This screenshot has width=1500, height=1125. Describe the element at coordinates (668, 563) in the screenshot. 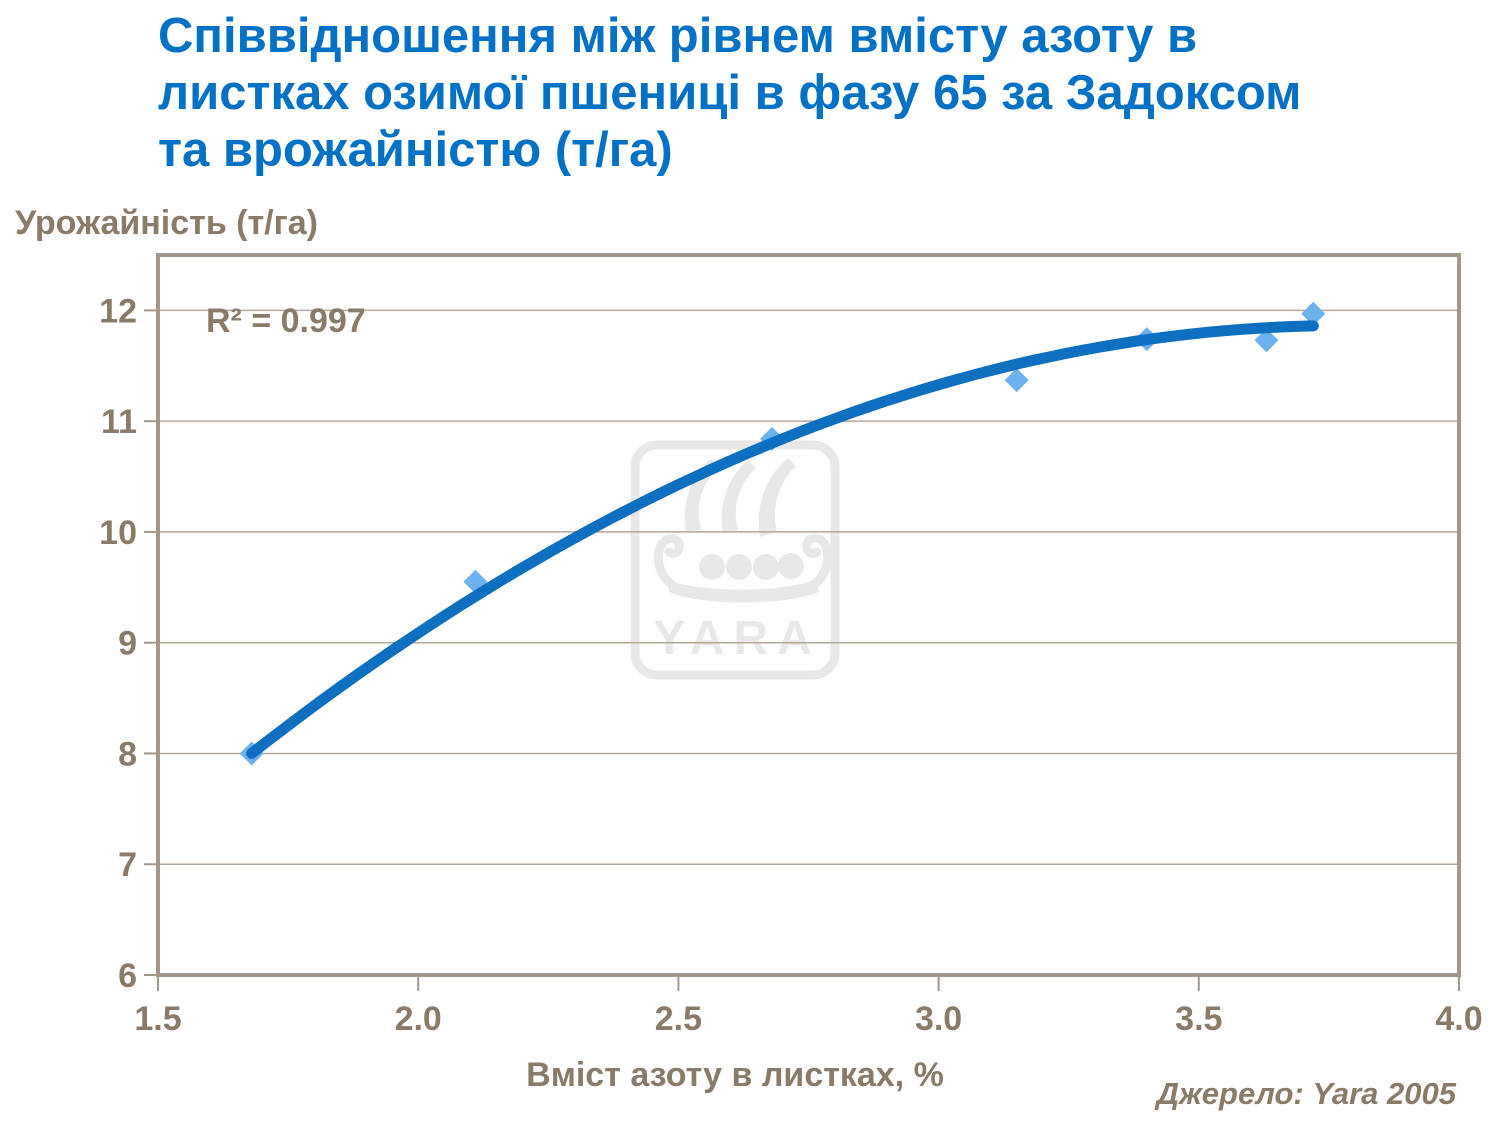

I see `watermark-stern-curl` at that location.